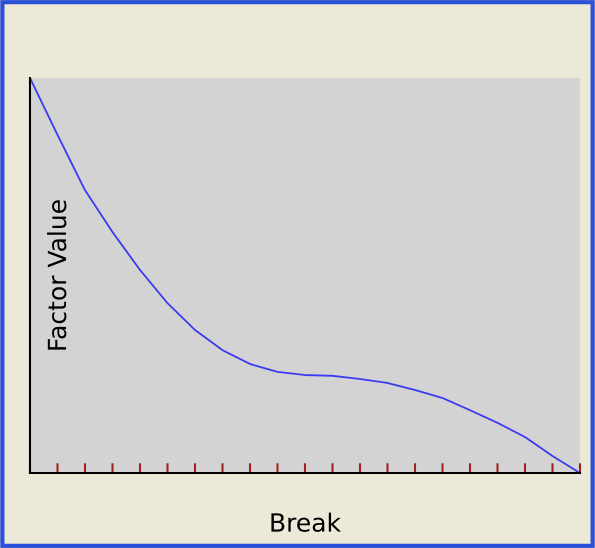 This screenshot has width=595, height=548. Describe the element at coordinates (56, 275) in the screenshot. I see `y-axis-title: Factor Value` at that location.